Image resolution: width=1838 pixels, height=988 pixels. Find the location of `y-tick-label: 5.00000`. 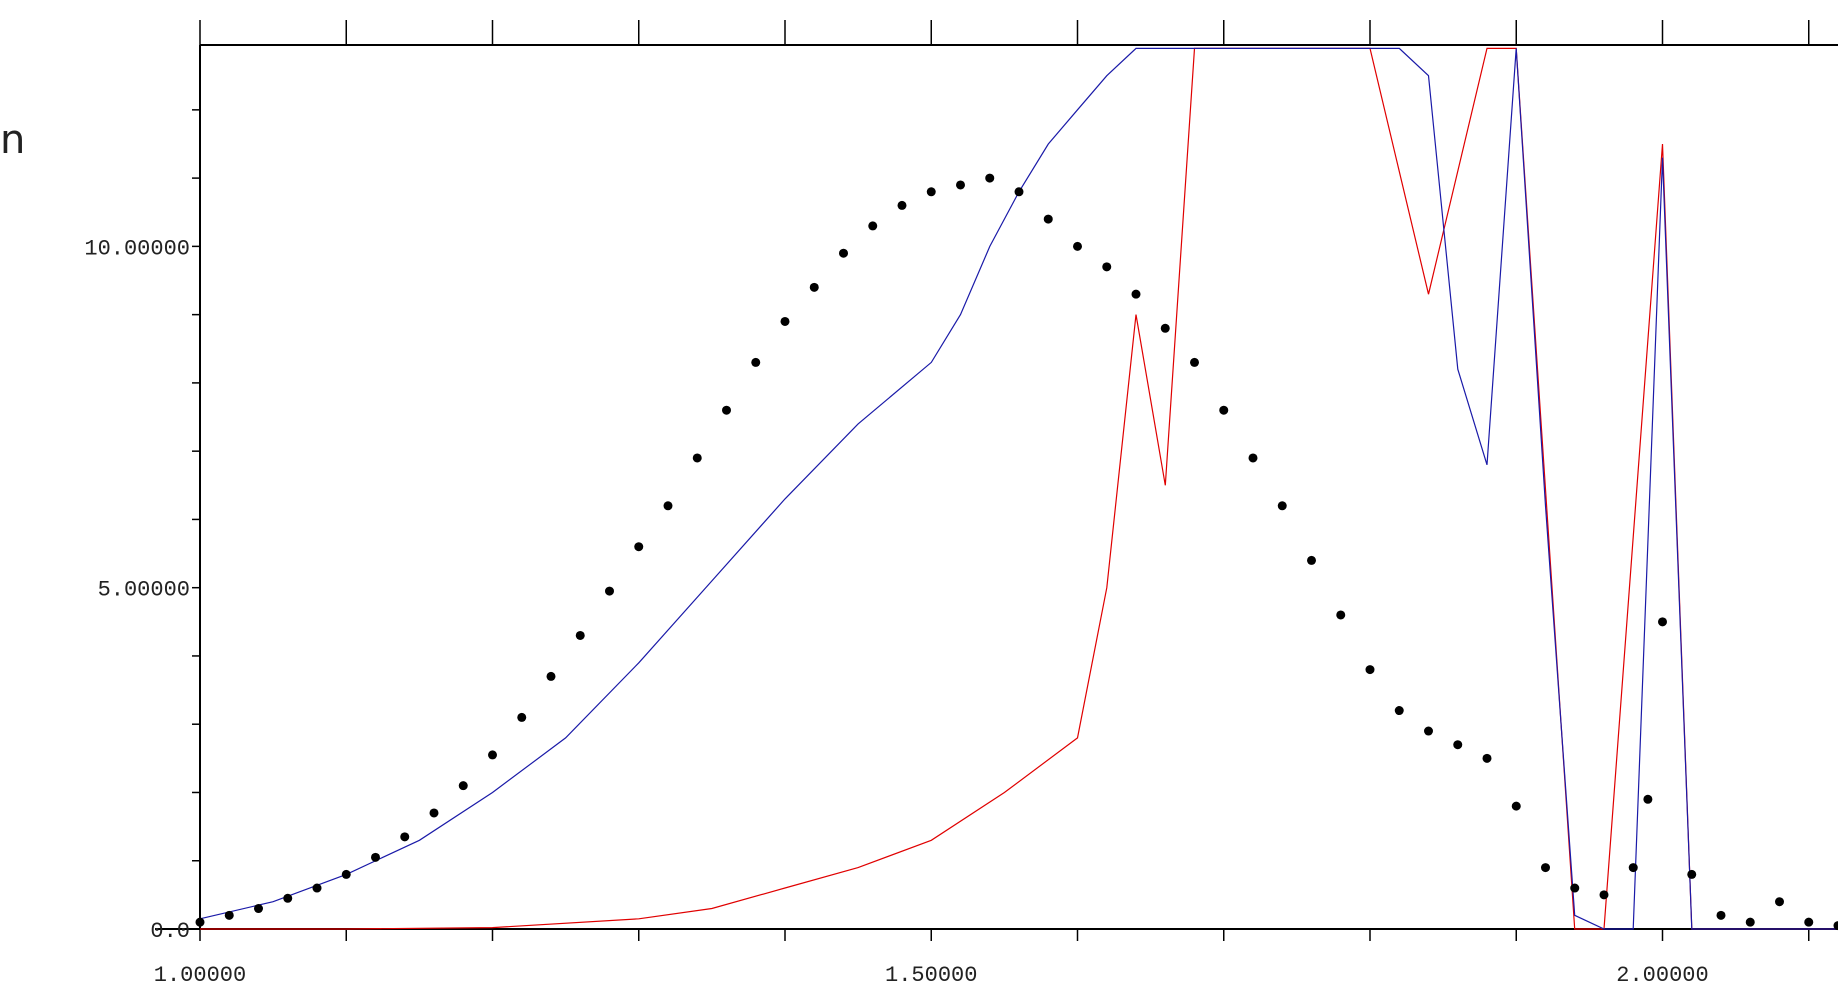

y-tick-label: 5.00000 is located at coordinates (144, 590).